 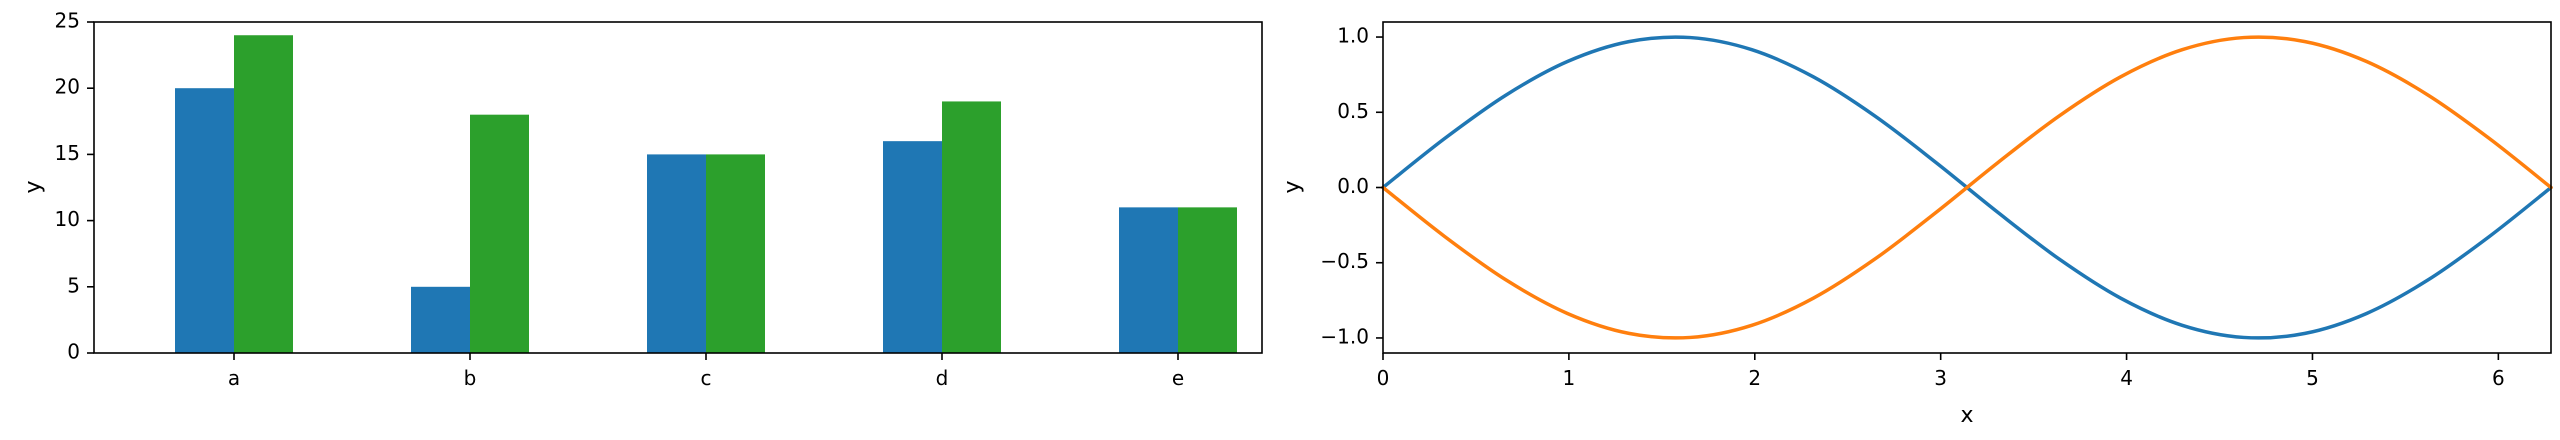 What do you see at coordinates (1178, 378) in the screenshot?
I see `x-tick-label: e` at bounding box center [1178, 378].